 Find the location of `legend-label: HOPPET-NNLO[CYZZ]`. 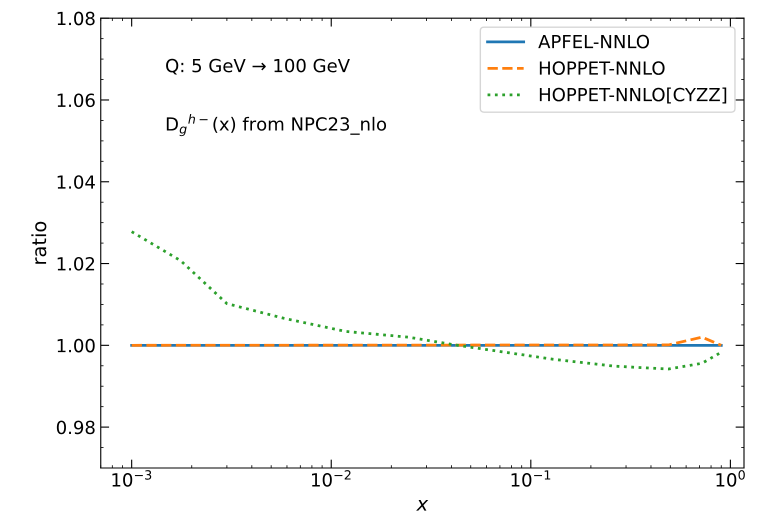

legend-label: HOPPET-NNLO[CYZZ] is located at coordinates (633, 95).